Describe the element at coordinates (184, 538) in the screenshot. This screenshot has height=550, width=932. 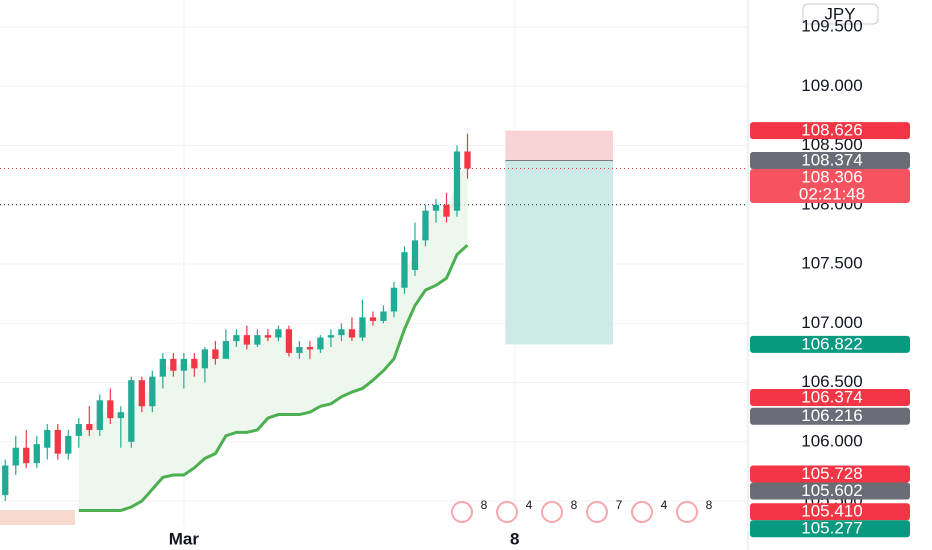
I see `x-tick-label: Mar` at that location.